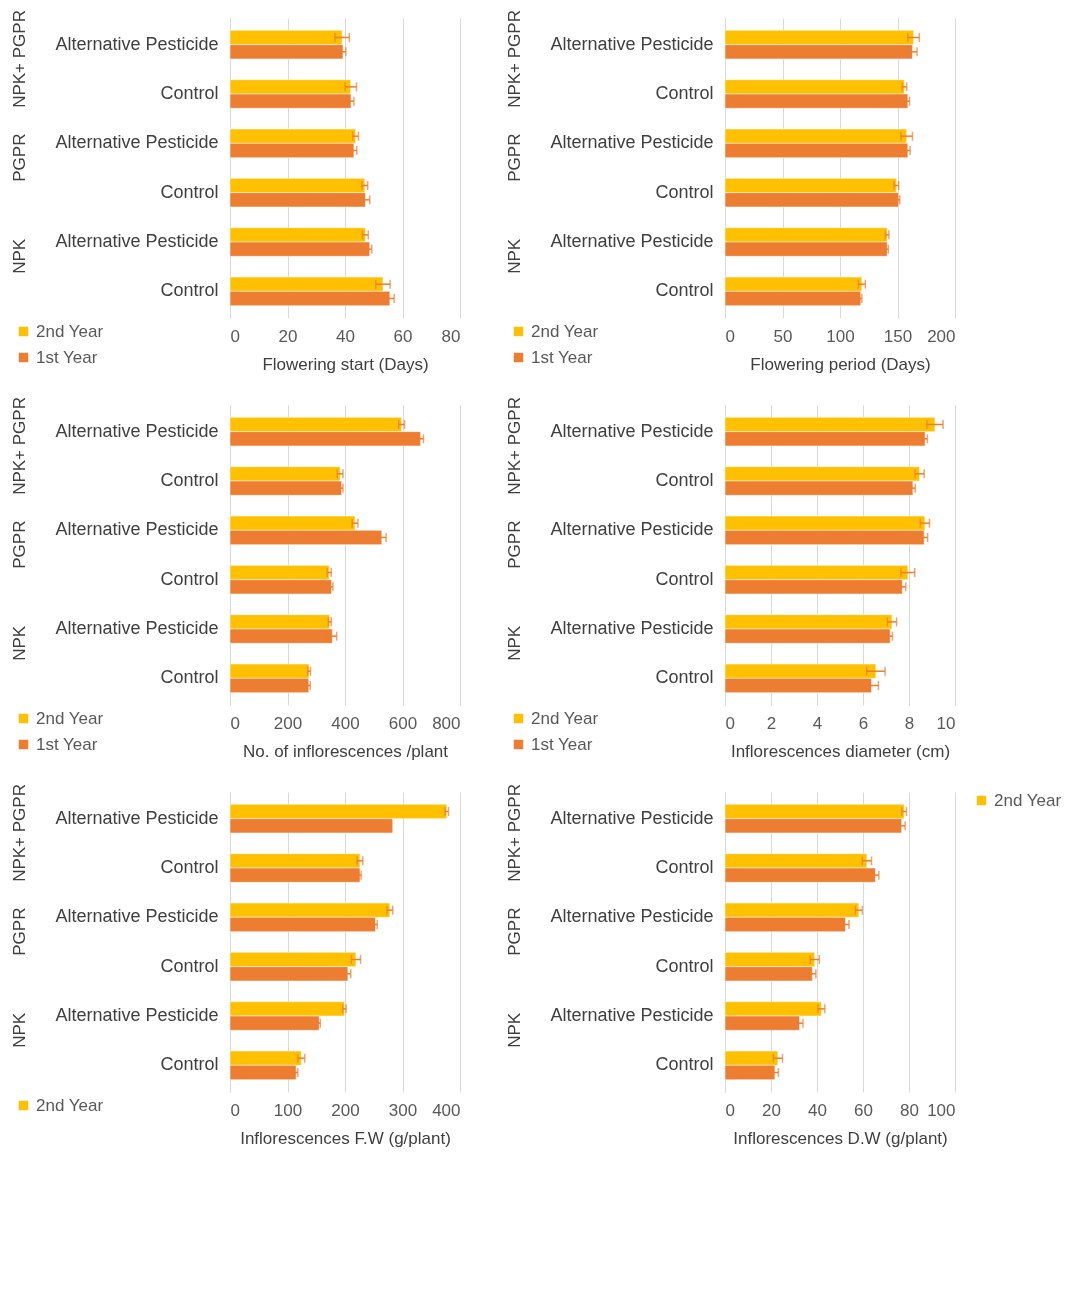  What do you see at coordinates (898, 336) in the screenshot?
I see `x-tick-label: 150` at bounding box center [898, 336].